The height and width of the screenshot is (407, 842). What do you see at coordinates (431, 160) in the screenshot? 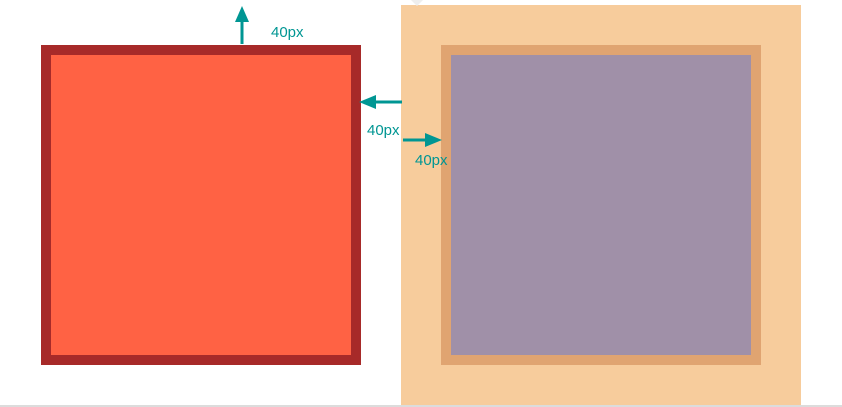
I see `inner-margin-label: 40px` at bounding box center [431, 160].